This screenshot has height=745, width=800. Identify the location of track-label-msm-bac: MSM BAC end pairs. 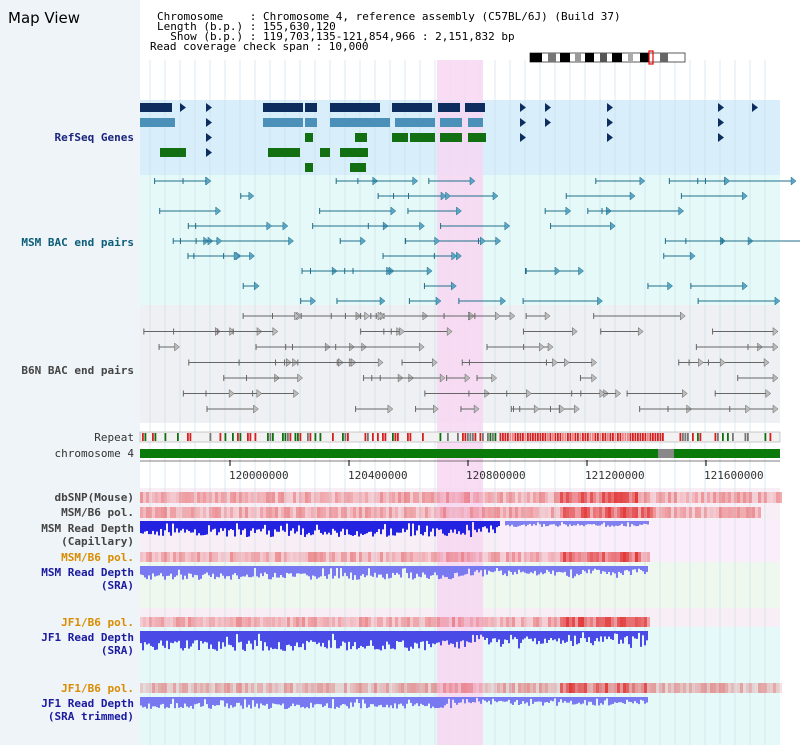
(77, 242).